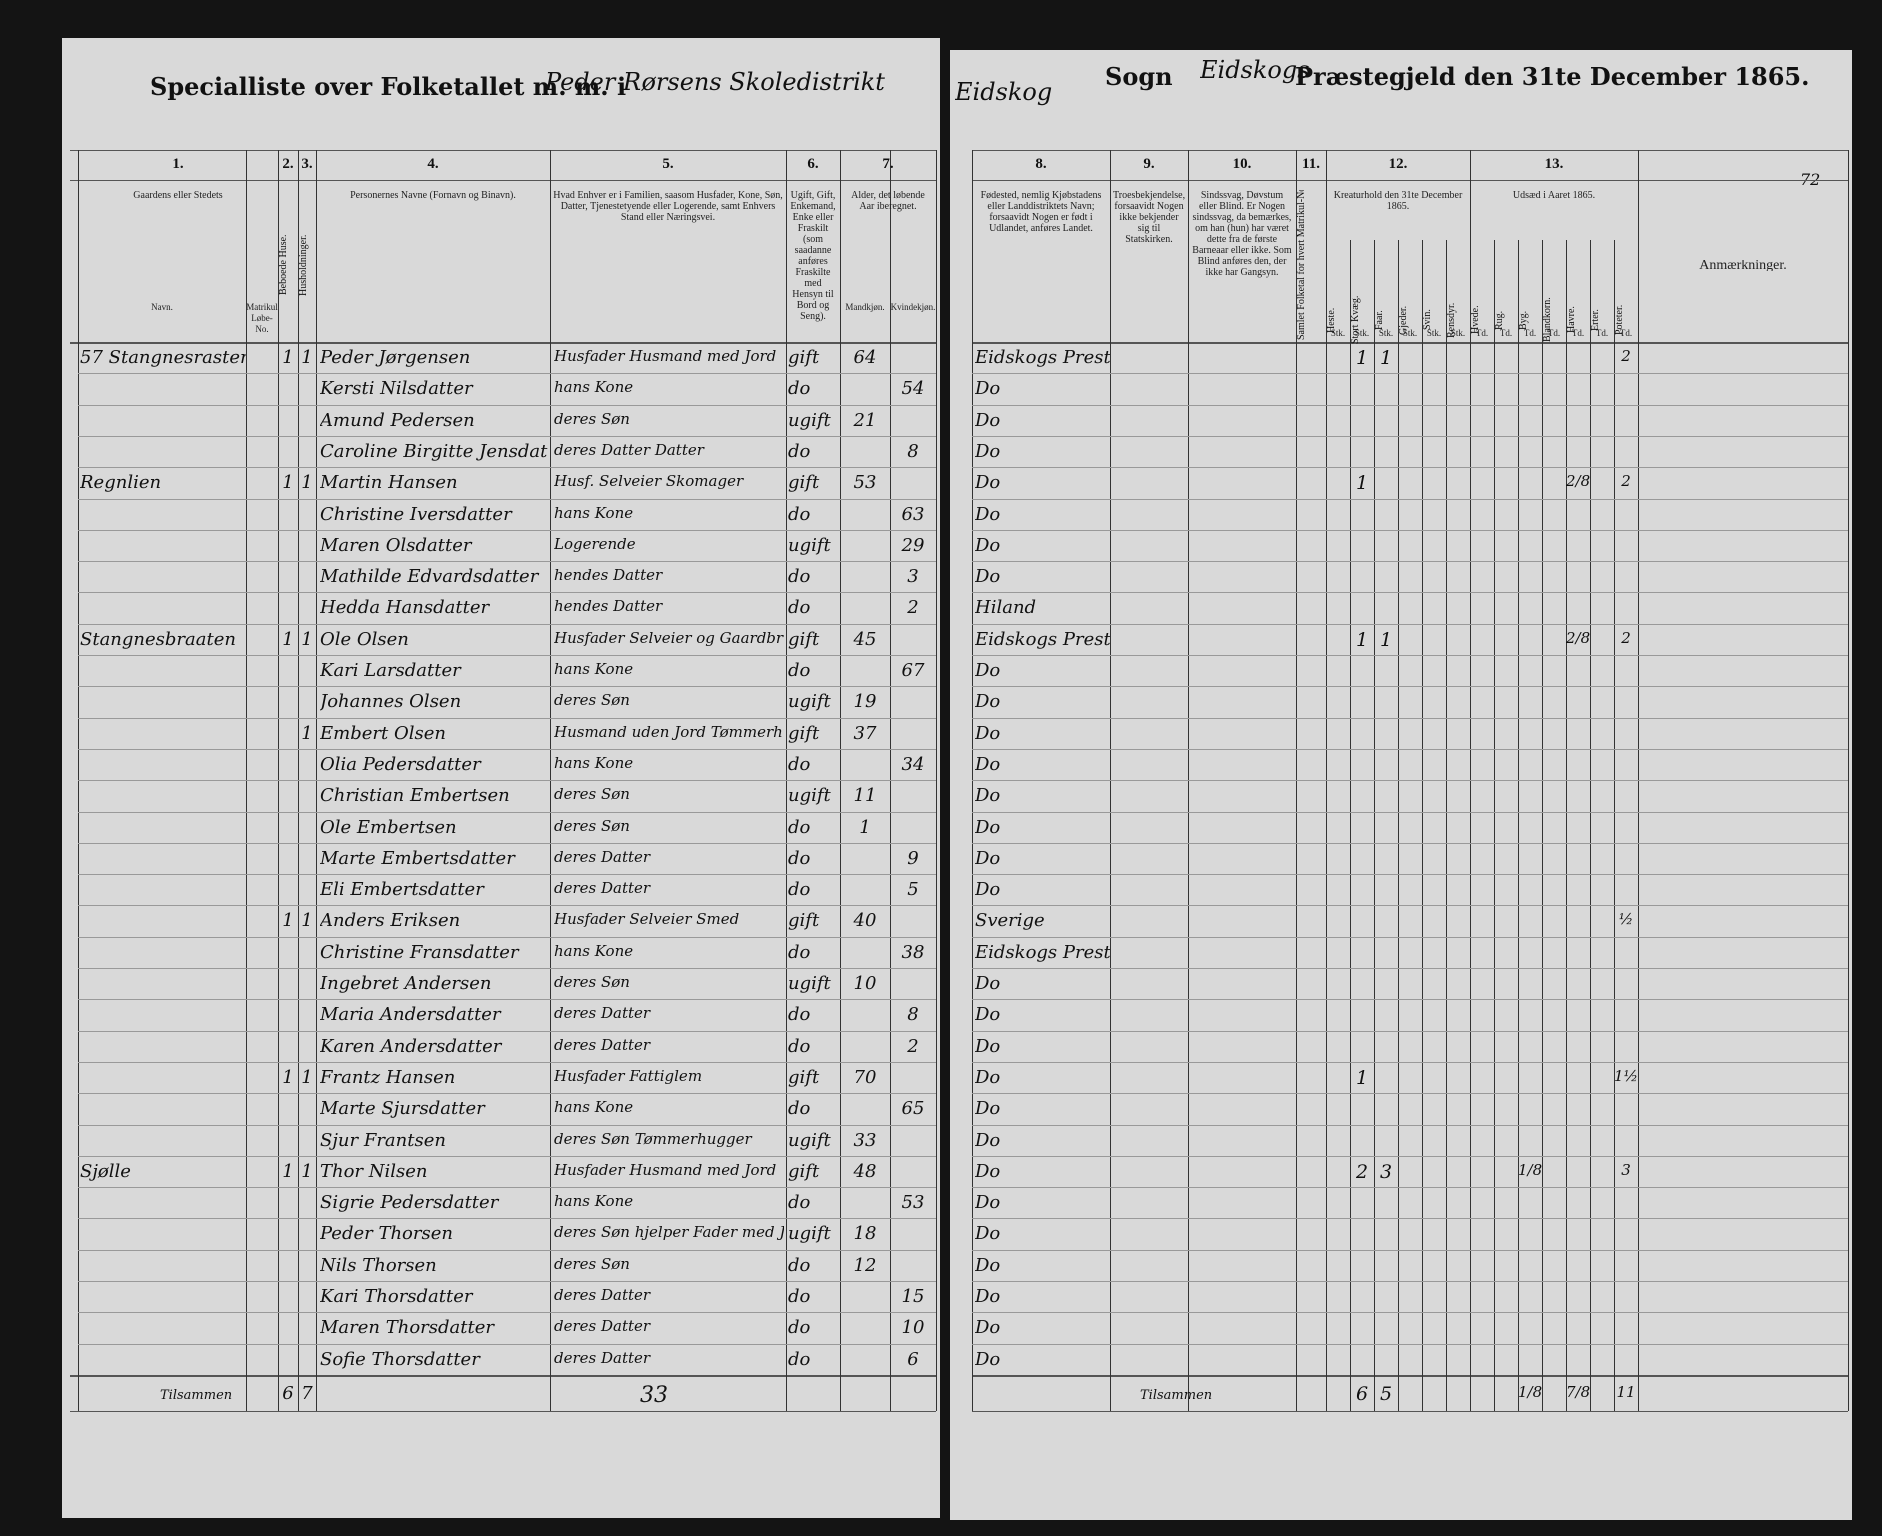 Image resolution: width=1882 pixels, height=1536 pixels. What do you see at coordinates (391, 702) in the screenshot?
I see `cell-name: Johannes Olsen` at bounding box center [391, 702].